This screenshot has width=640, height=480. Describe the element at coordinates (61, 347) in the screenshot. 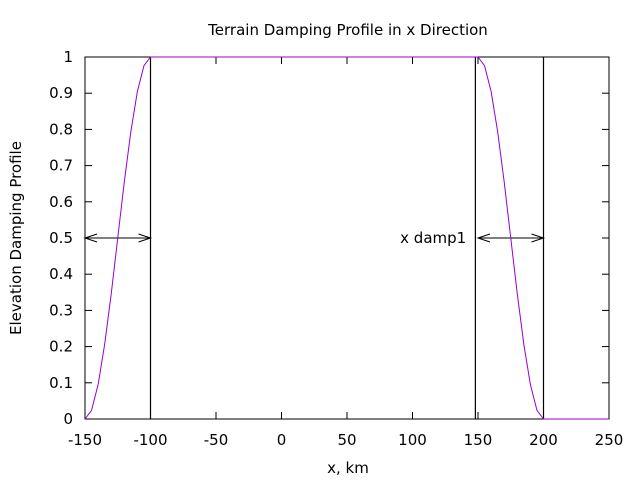

I see `y-tick-label: 0.2` at that location.